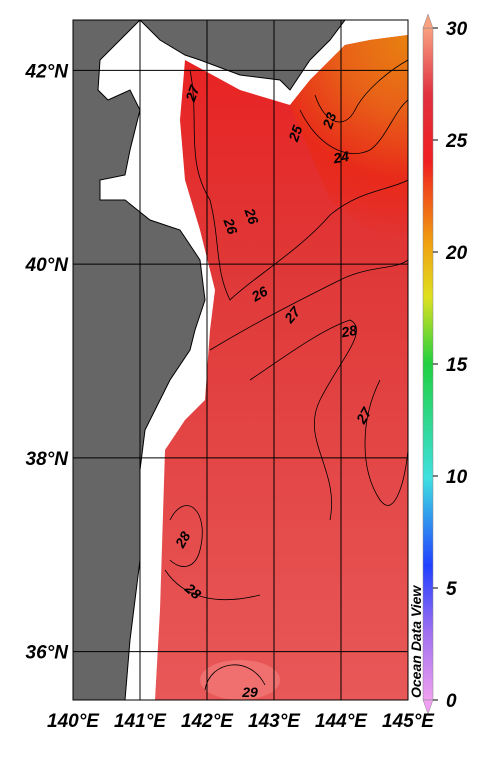 Image resolution: width=480 pixels, height=759 pixels. Describe the element at coordinates (48, 653) in the screenshot. I see `y-tick-label: 36°N` at that location.